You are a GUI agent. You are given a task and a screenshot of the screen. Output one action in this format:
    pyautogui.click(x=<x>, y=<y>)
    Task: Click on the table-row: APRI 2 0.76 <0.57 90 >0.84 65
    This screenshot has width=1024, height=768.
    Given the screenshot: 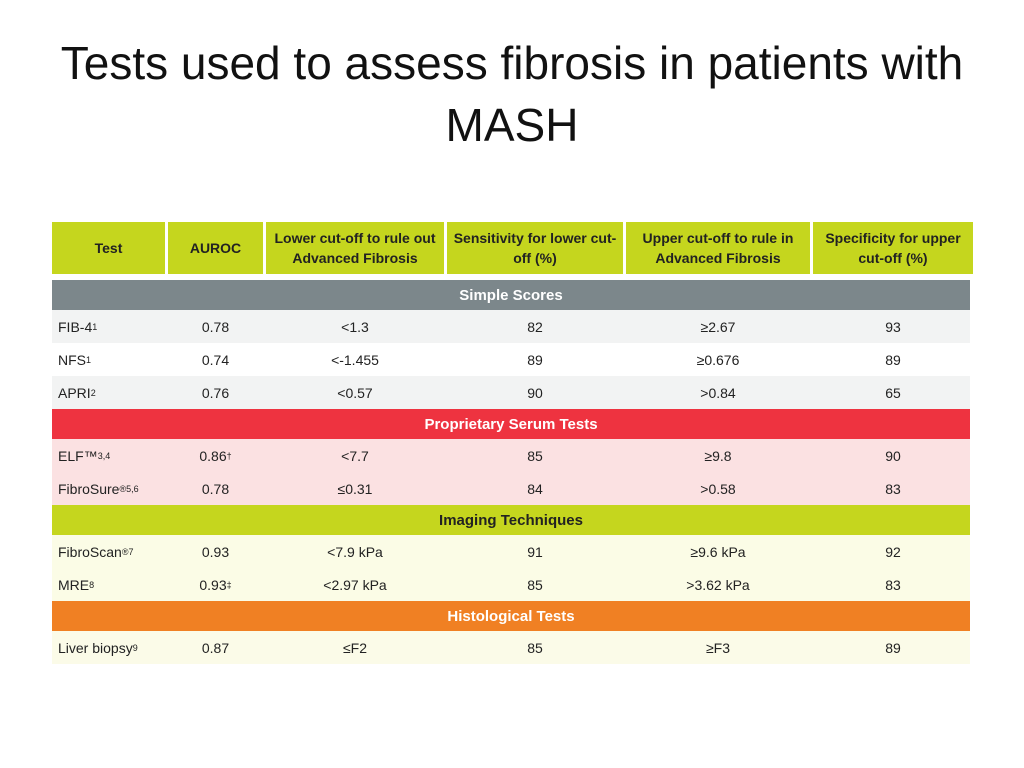 What is the action you would take?
    pyautogui.click(x=511, y=392)
    